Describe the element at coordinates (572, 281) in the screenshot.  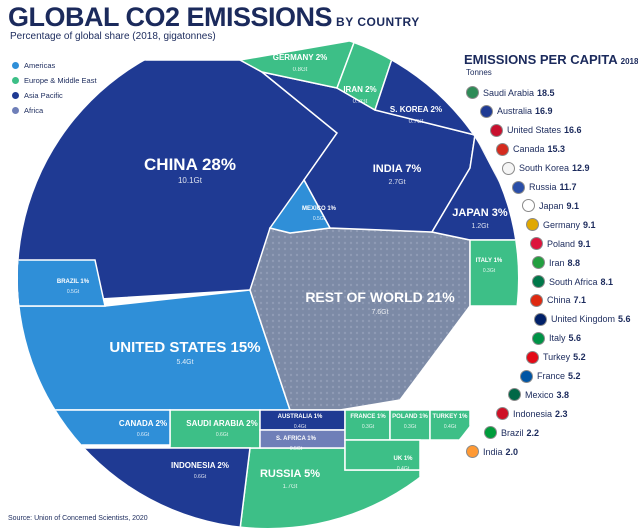
I see `per-capita-row: South Africa 8.1` at that location.